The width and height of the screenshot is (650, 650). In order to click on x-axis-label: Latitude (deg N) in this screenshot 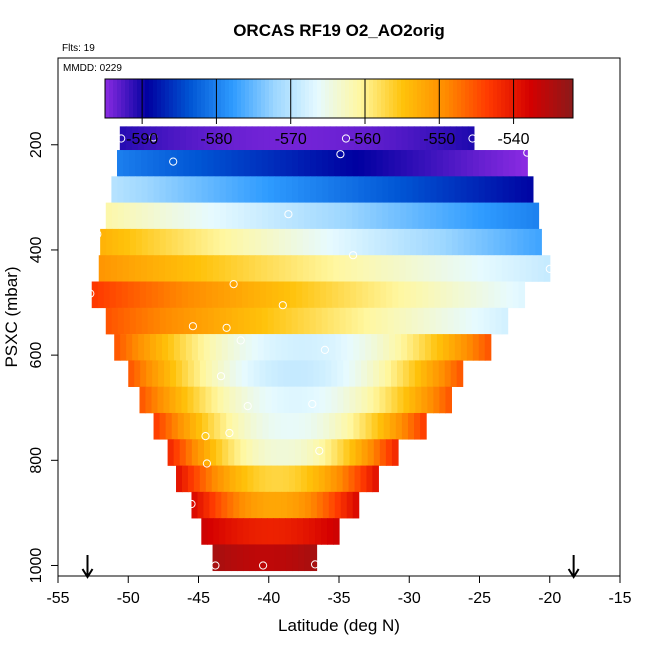, I will do `click(339, 625)`.